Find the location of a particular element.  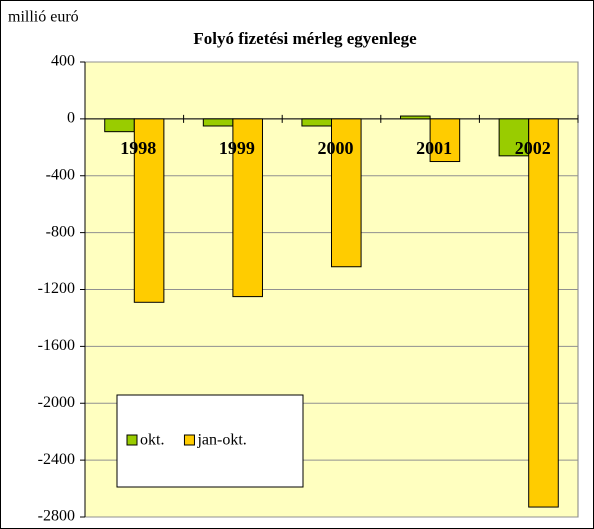

y-tick-label: -2000 is located at coordinates (56, 402).